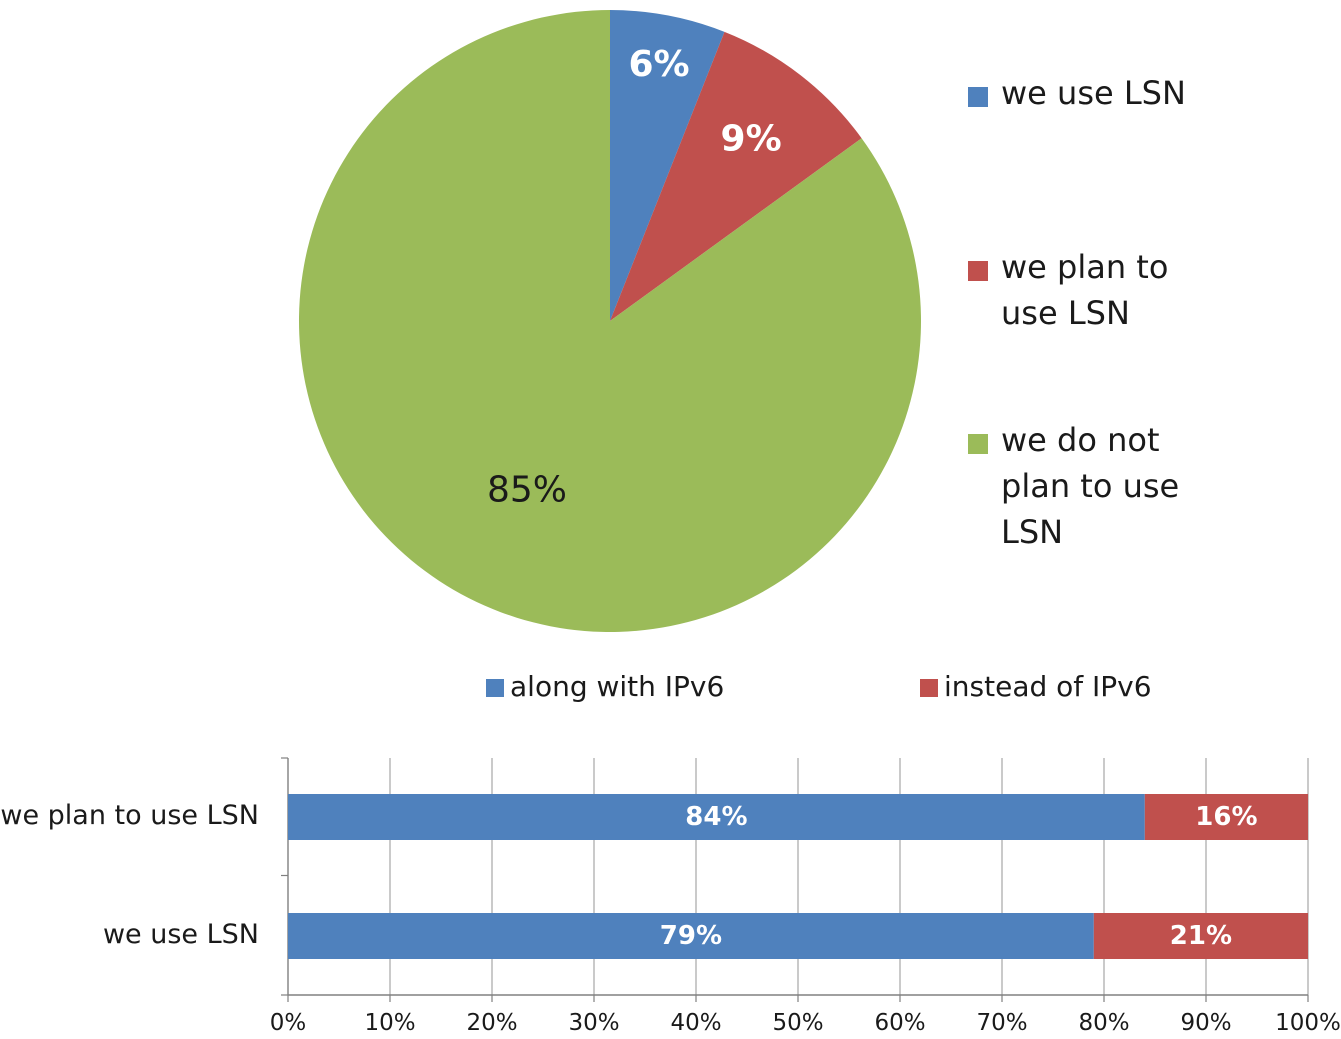  I want to click on legend-label-not-plan: we do not plan to use LSN, so click(1090, 486).